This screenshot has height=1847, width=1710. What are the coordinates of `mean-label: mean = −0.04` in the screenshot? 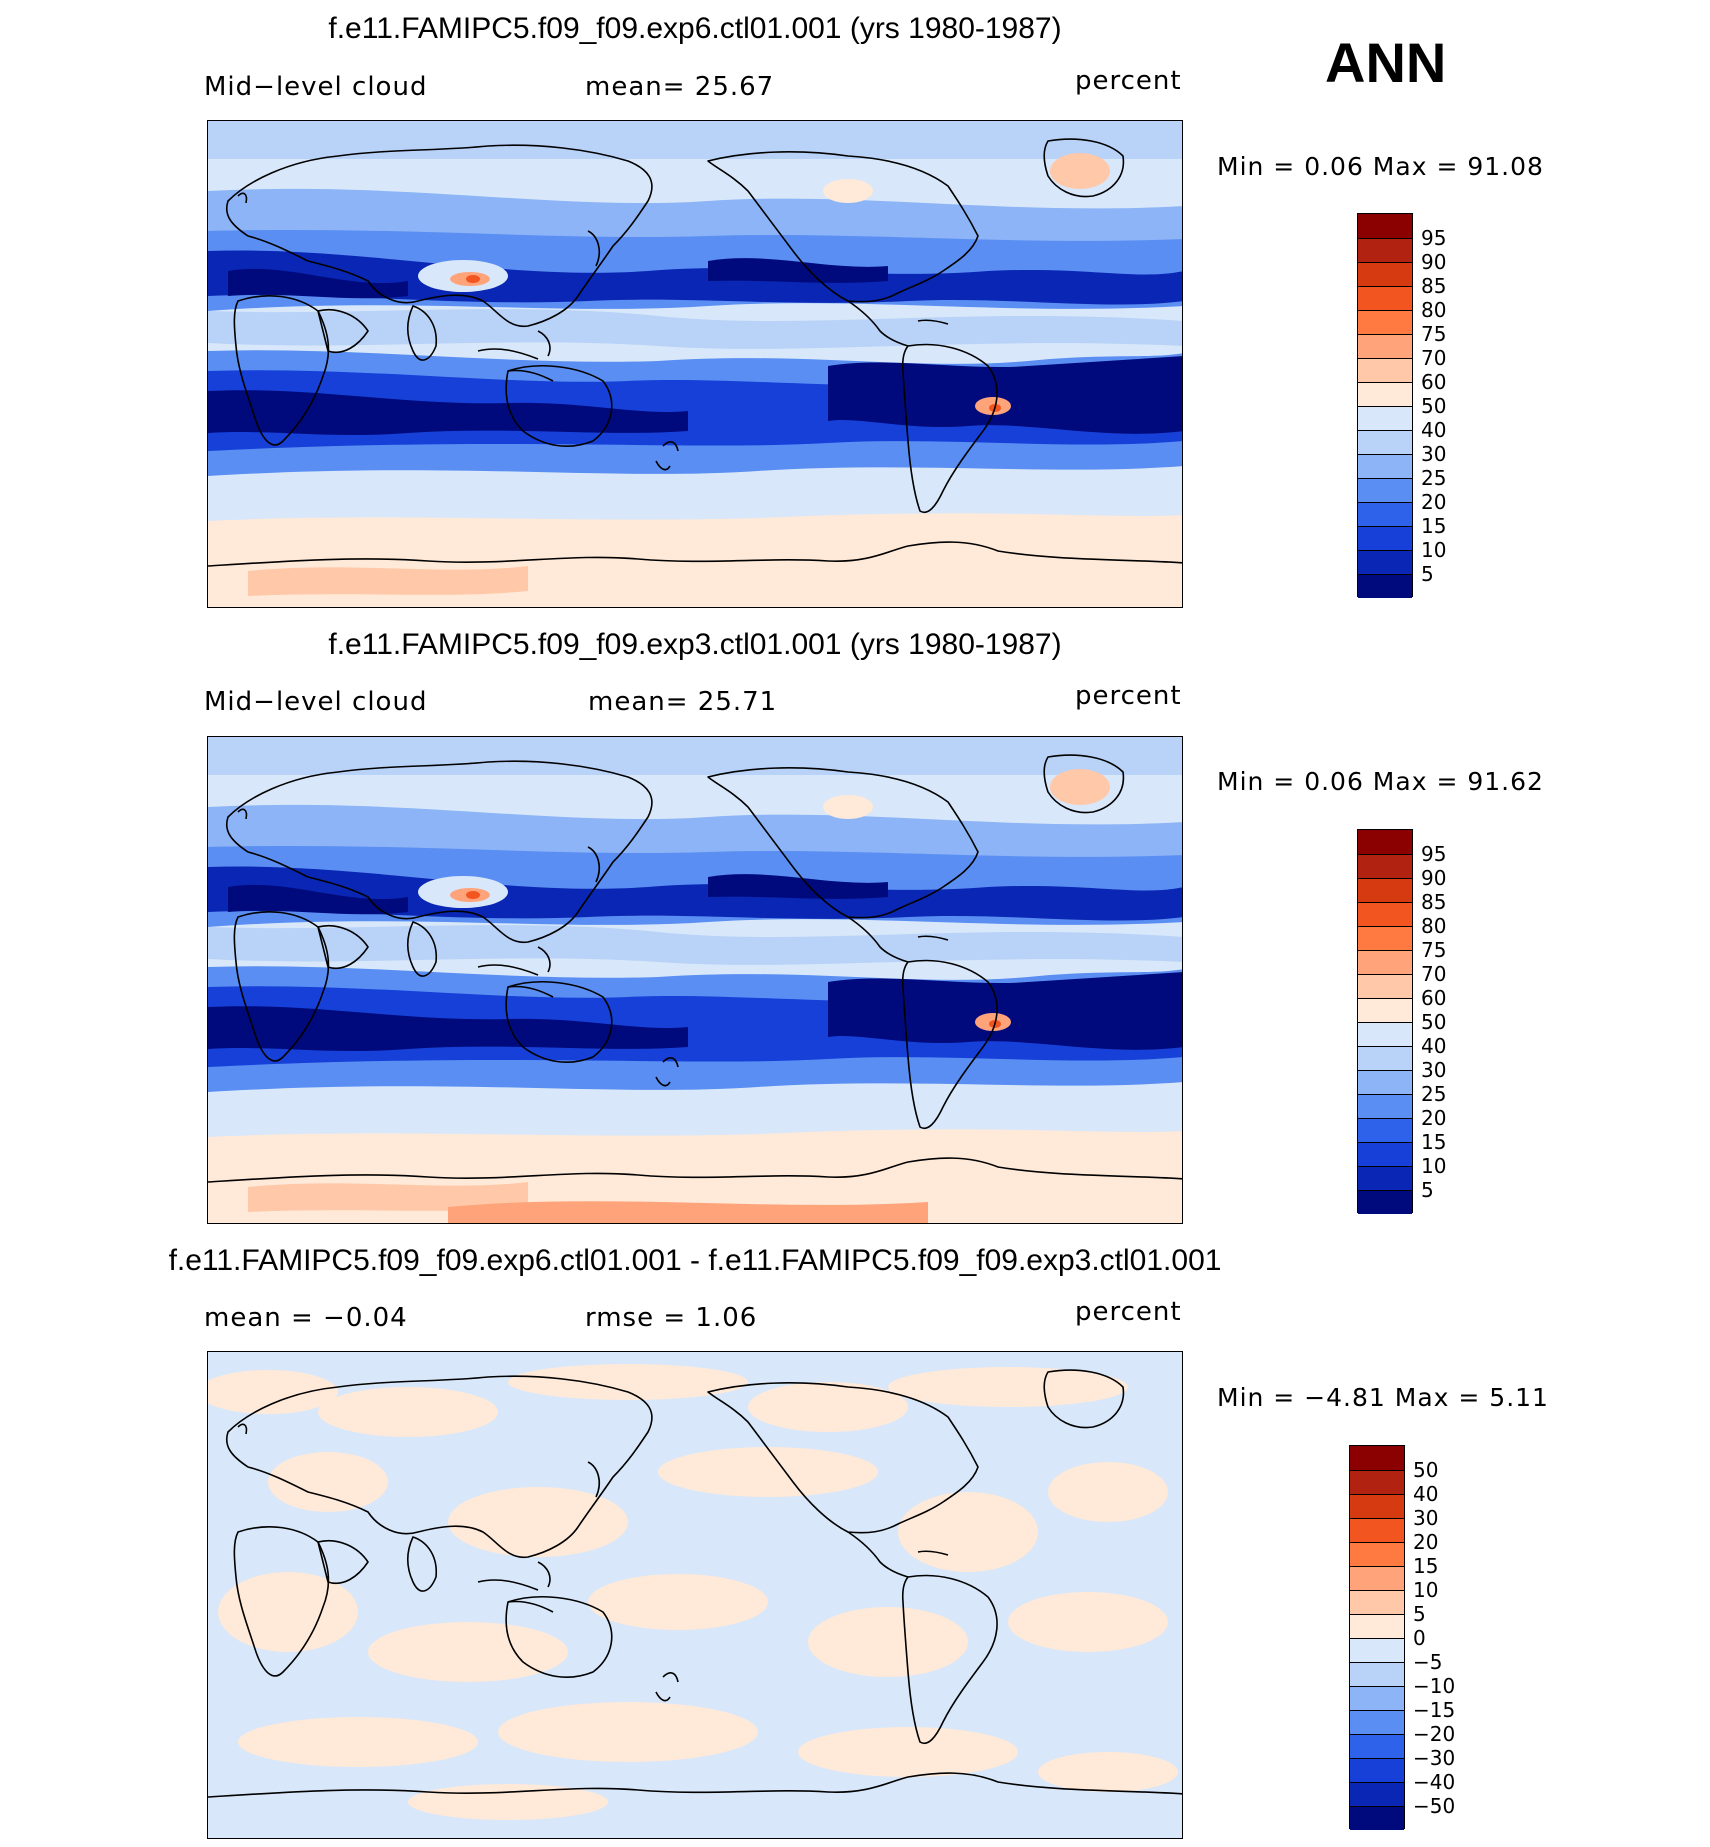 It's located at (306, 1318).